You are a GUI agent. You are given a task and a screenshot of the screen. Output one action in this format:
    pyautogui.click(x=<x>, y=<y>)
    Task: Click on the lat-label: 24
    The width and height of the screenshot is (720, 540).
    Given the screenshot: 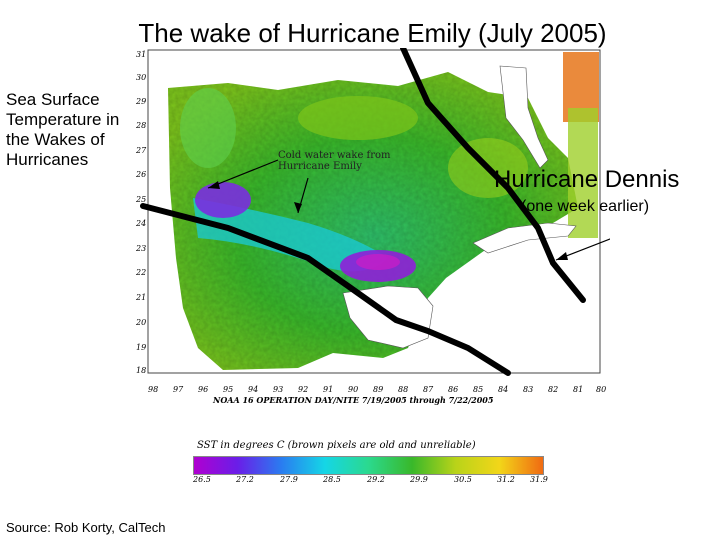 What is the action you would take?
    pyautogui.click(x=141, y=223)
    